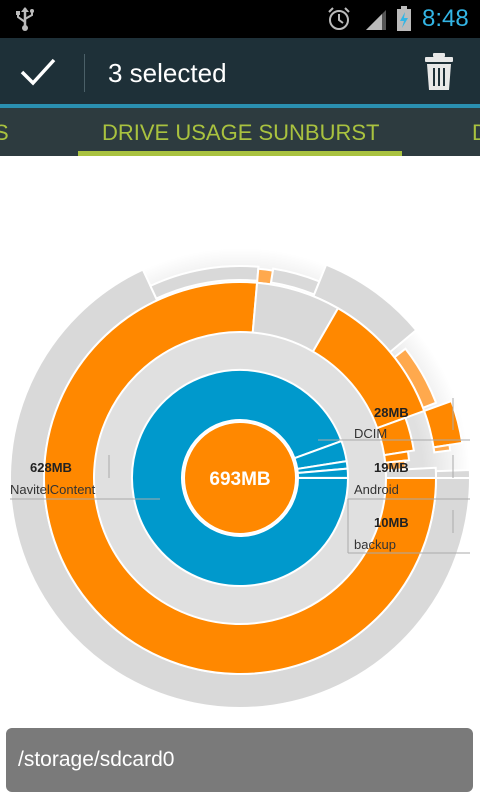 This screenshot has height=800, width=480. I want to click on battery-charging-icon, so click(404, 18).